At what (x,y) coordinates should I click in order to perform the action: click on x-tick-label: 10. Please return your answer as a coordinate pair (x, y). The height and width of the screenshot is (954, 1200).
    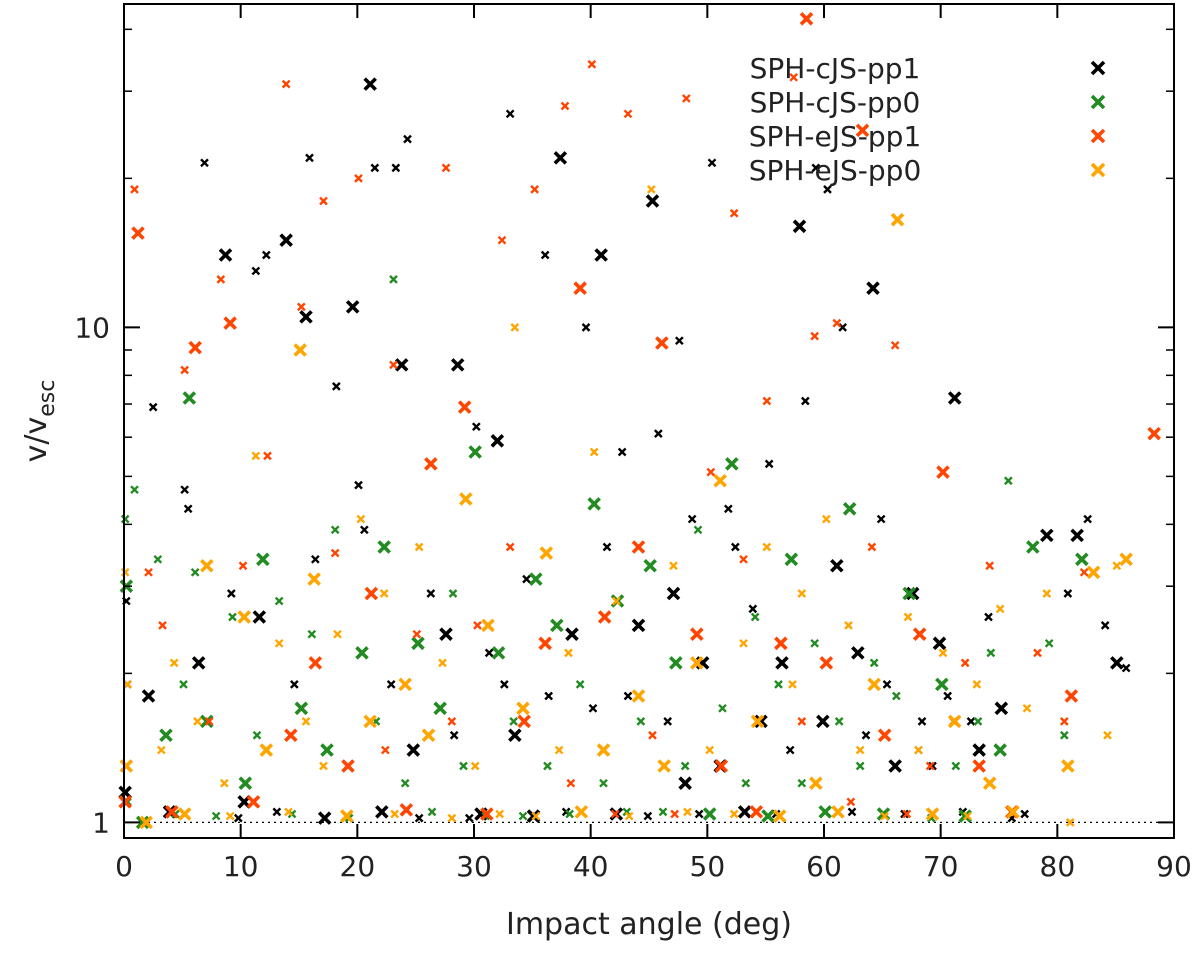
    Looking at the image, I should click on (241, 866).